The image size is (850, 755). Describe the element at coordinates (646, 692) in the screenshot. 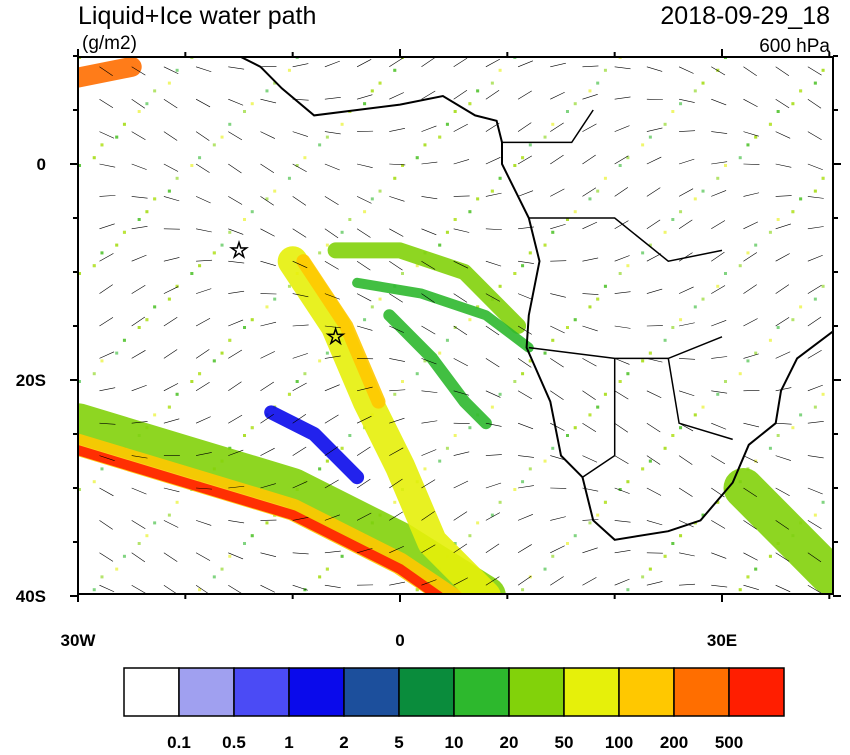

I see `colorbar-box` at that location.